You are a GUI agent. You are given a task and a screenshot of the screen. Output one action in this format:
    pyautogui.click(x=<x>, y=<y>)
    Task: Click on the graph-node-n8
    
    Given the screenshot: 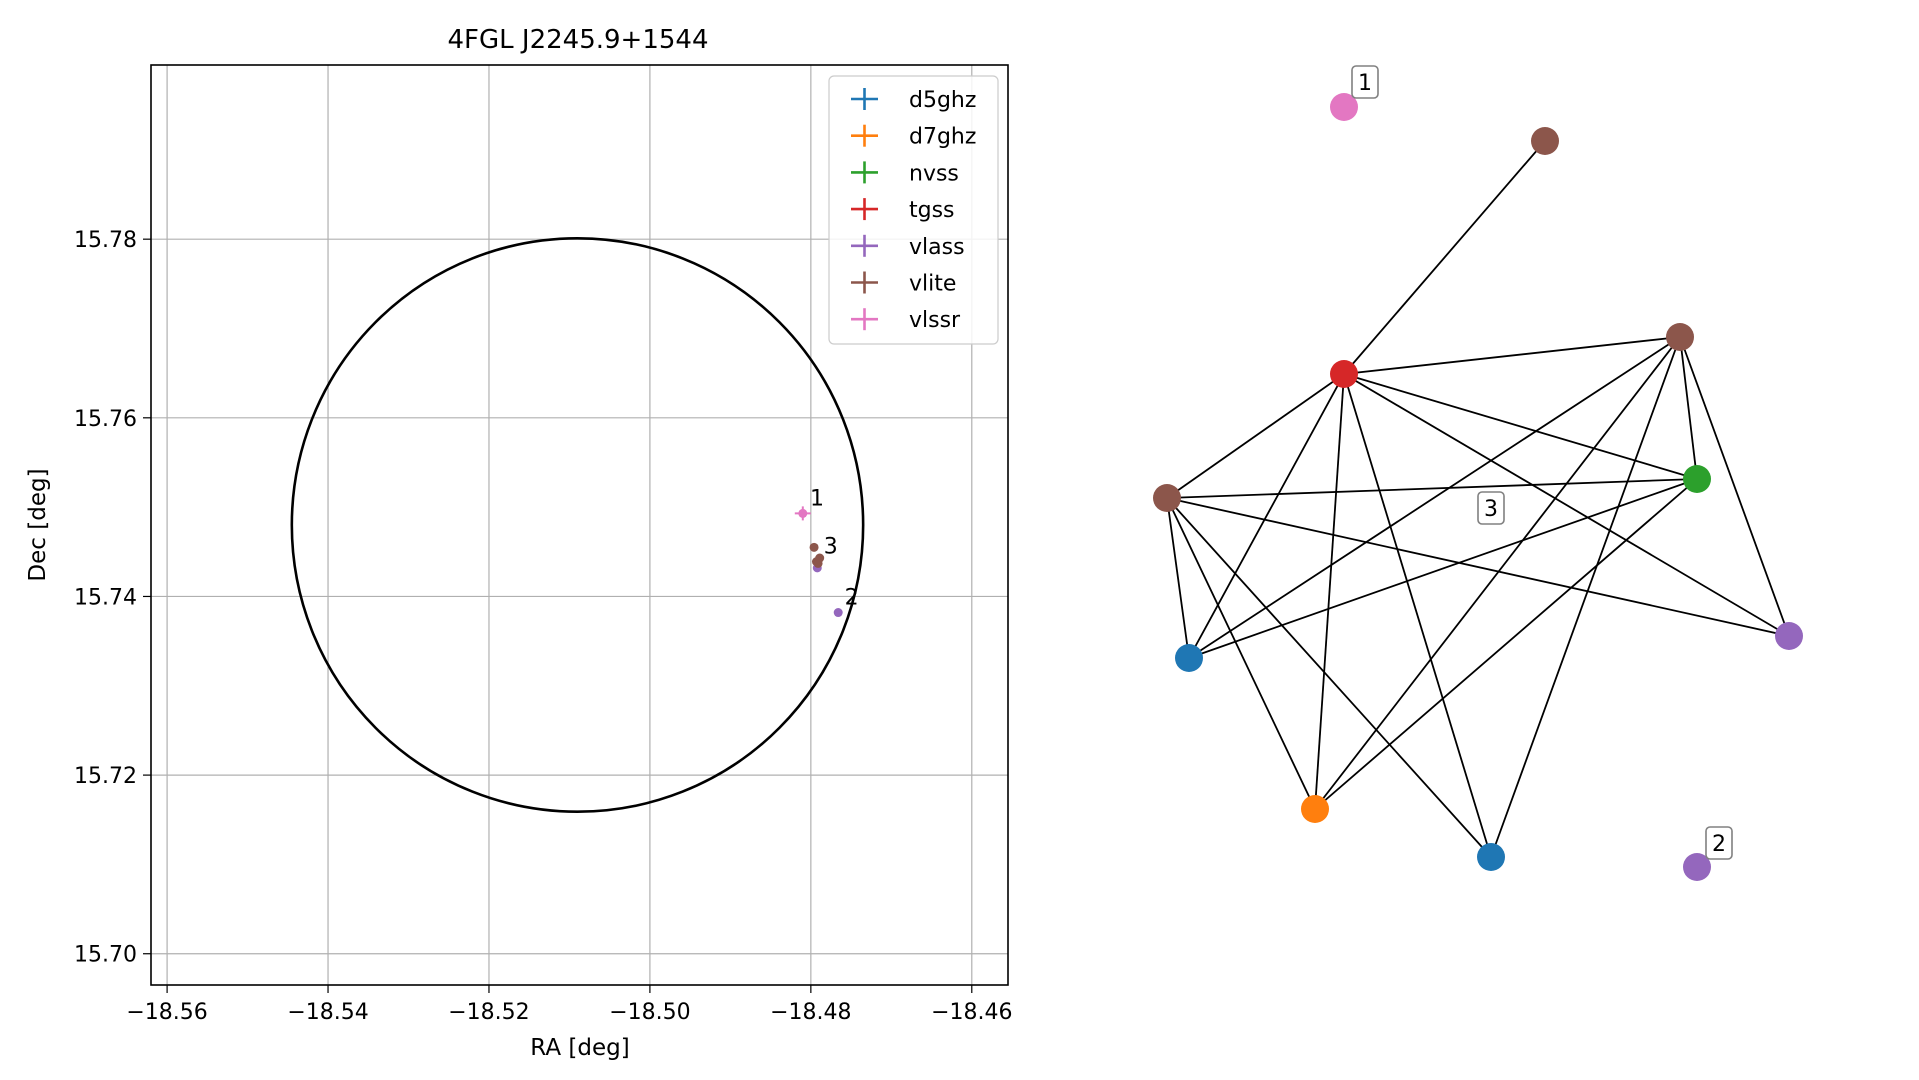 What is the action you would take?
    pyautogui.click(x=1189, y=658)
    